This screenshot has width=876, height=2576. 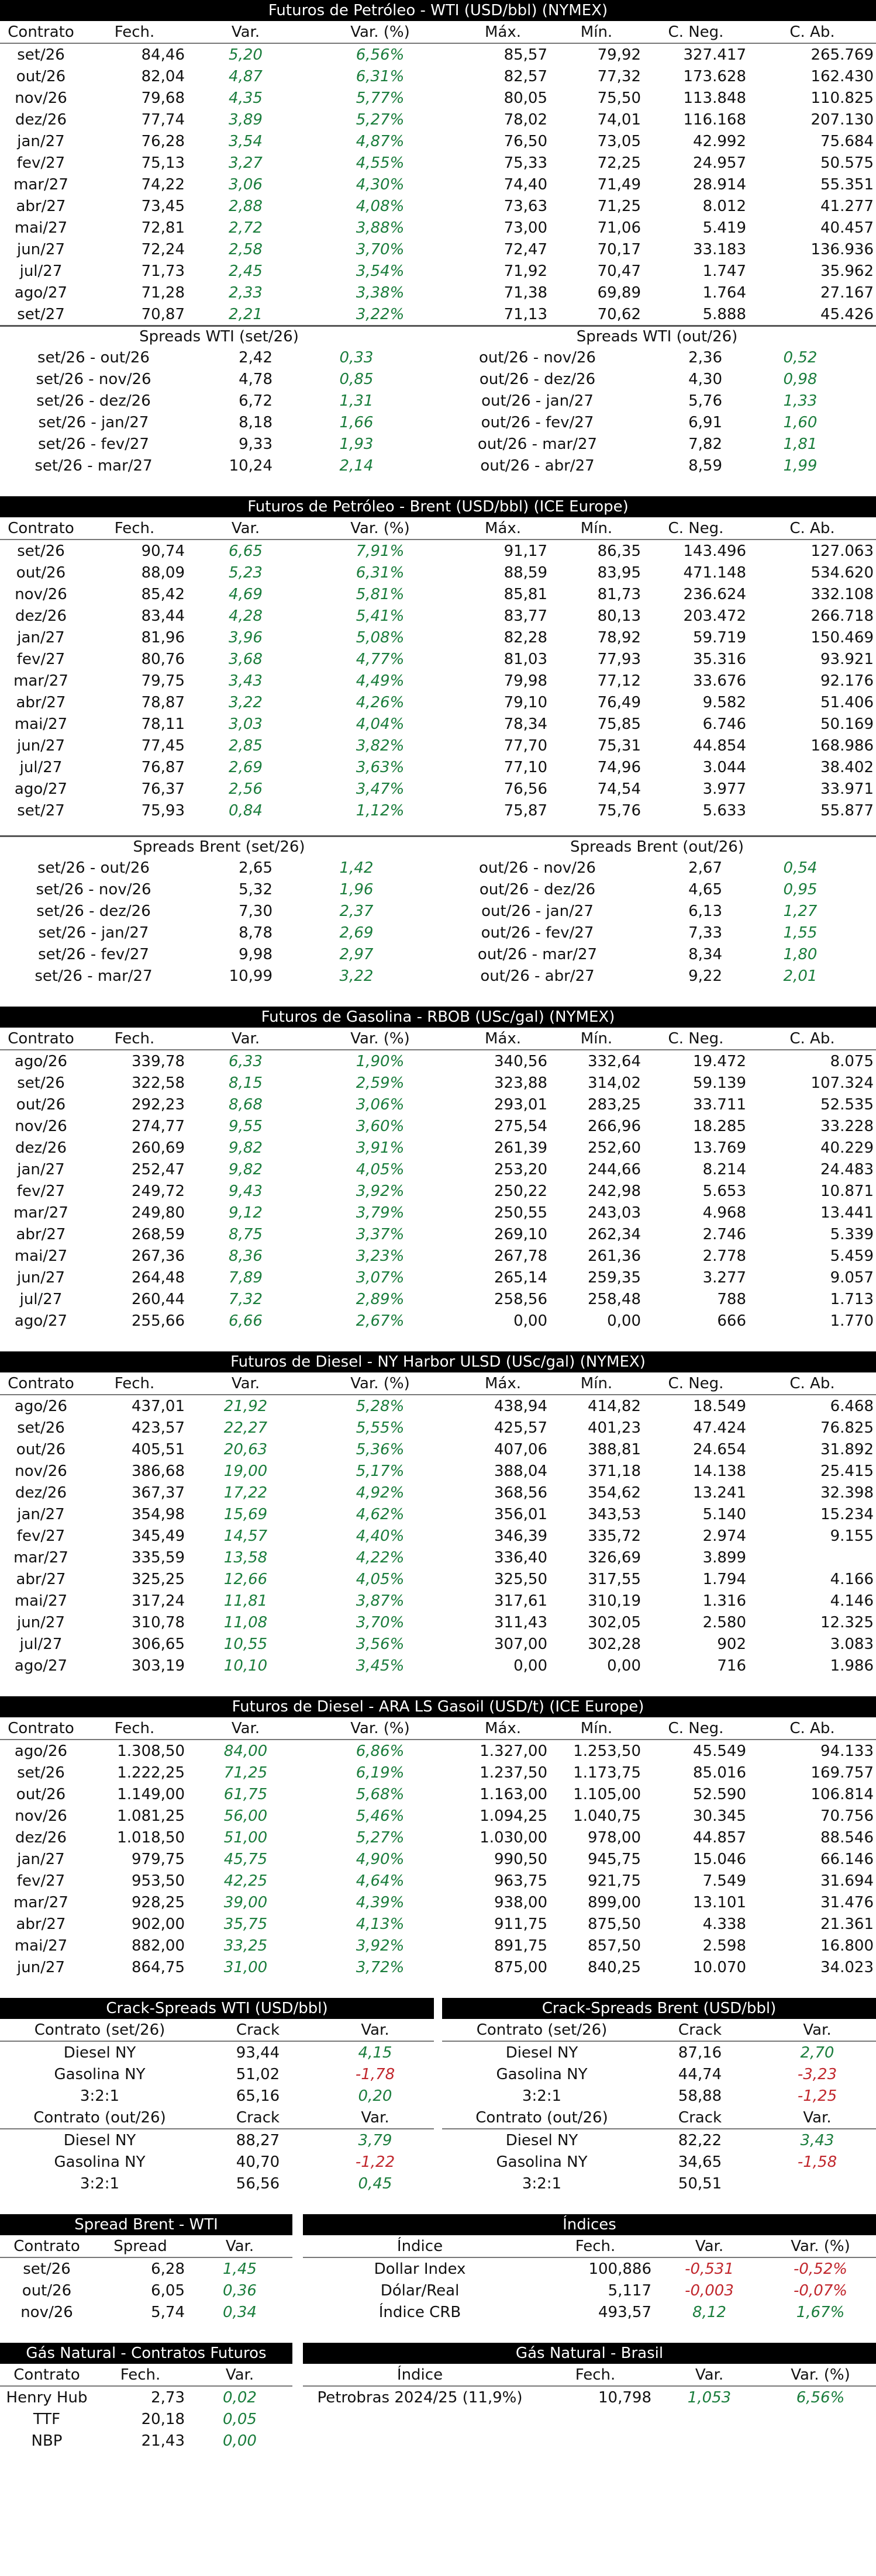 What do you see at coordinates (525, 228) in the screenshot?
I see `table-cell: 73,00` at bounding box center [525, 228].